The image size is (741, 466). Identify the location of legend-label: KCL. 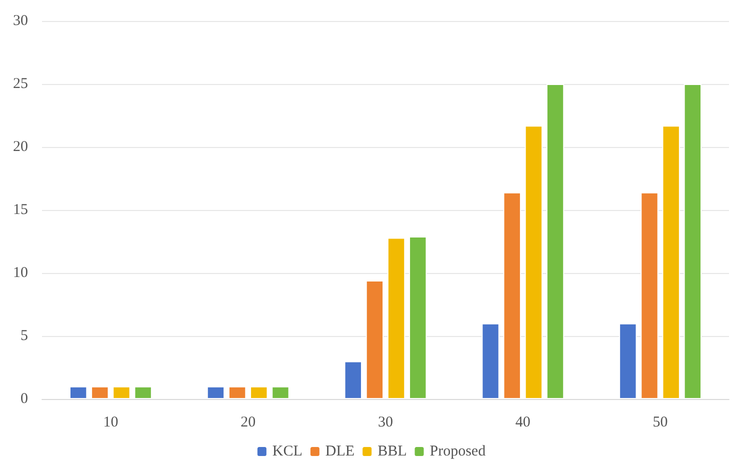
(287, 452).